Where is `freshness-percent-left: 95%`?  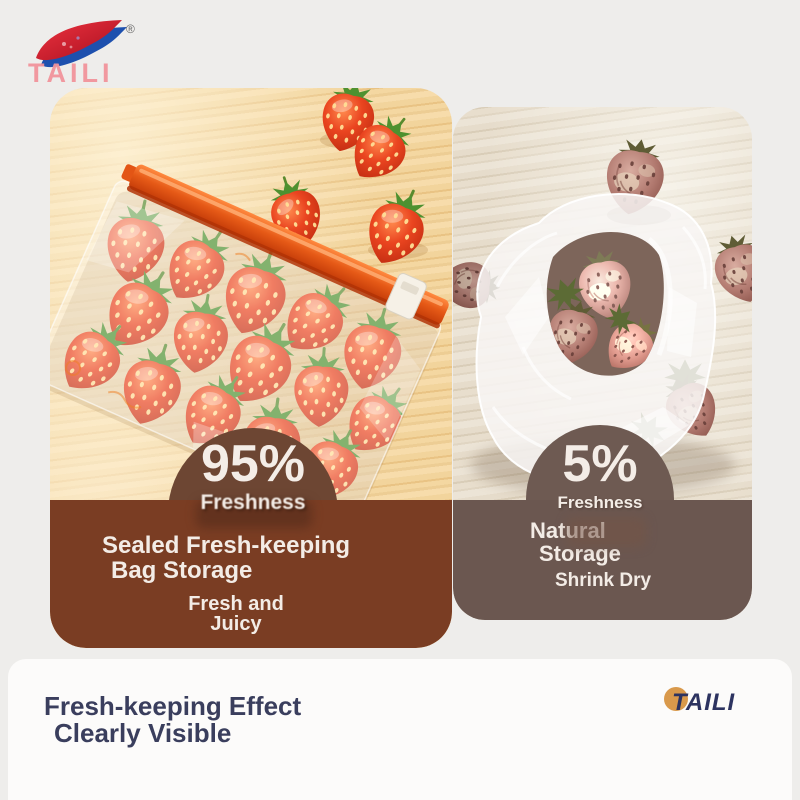 freshness-percent-left: 95% is located at coordinates (253, 464).